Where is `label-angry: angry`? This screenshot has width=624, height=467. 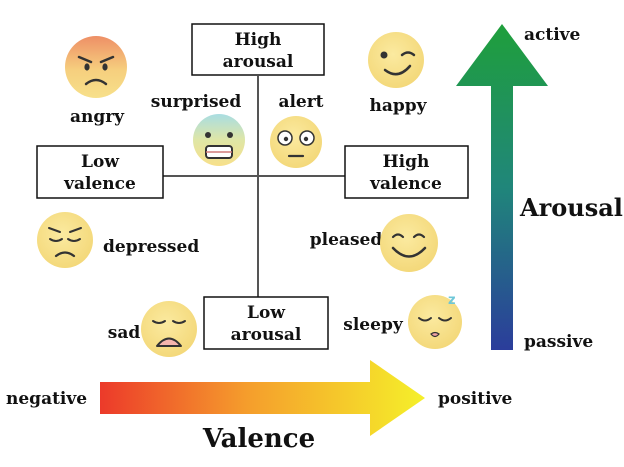 label-angry: angry is located at coordinates (97, 117).